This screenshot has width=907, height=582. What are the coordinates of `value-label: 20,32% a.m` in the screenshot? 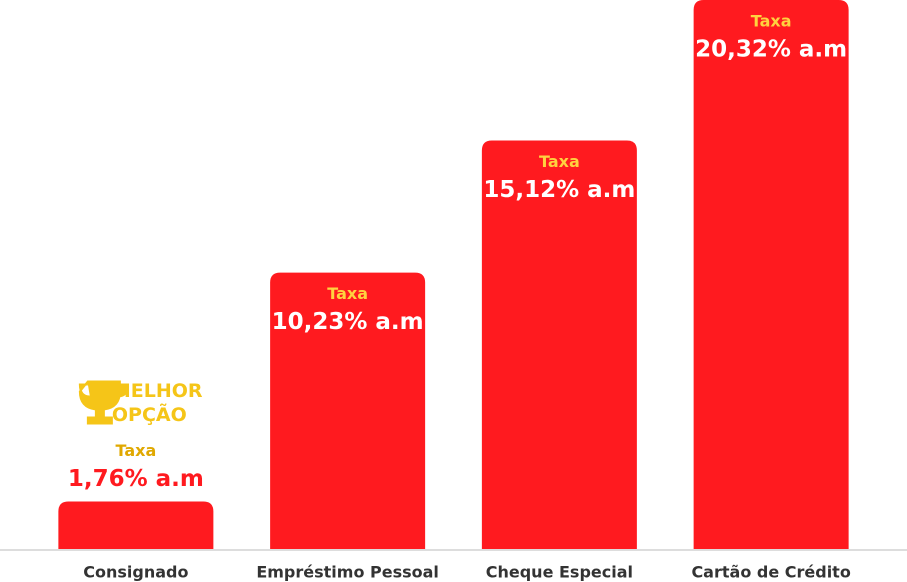 It's located at (771, 50).